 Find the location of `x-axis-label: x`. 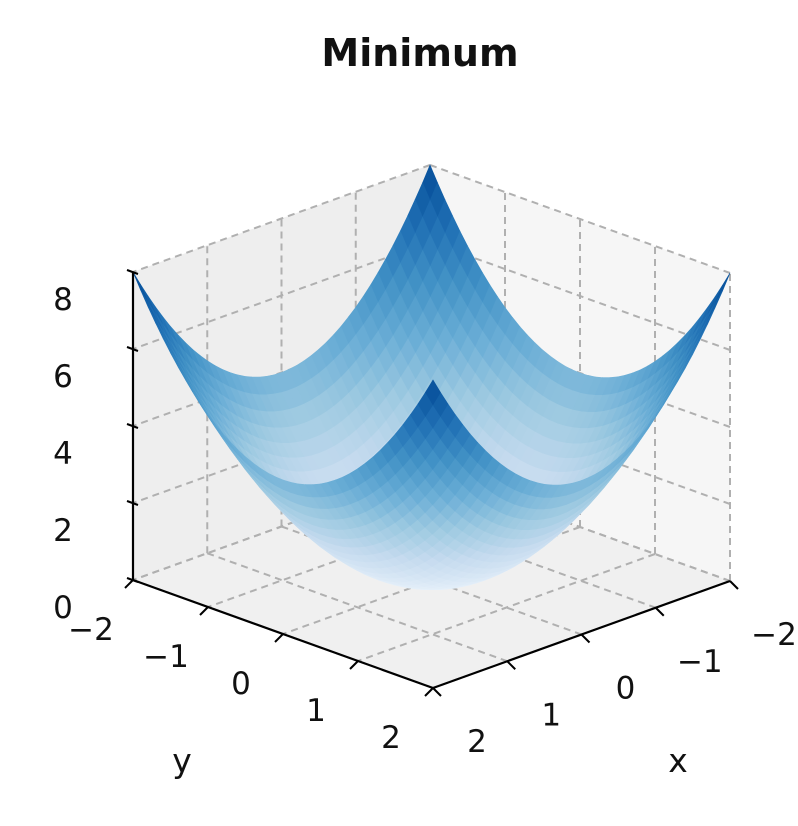

x-axis-label: x is located at coordinates (678, 760).